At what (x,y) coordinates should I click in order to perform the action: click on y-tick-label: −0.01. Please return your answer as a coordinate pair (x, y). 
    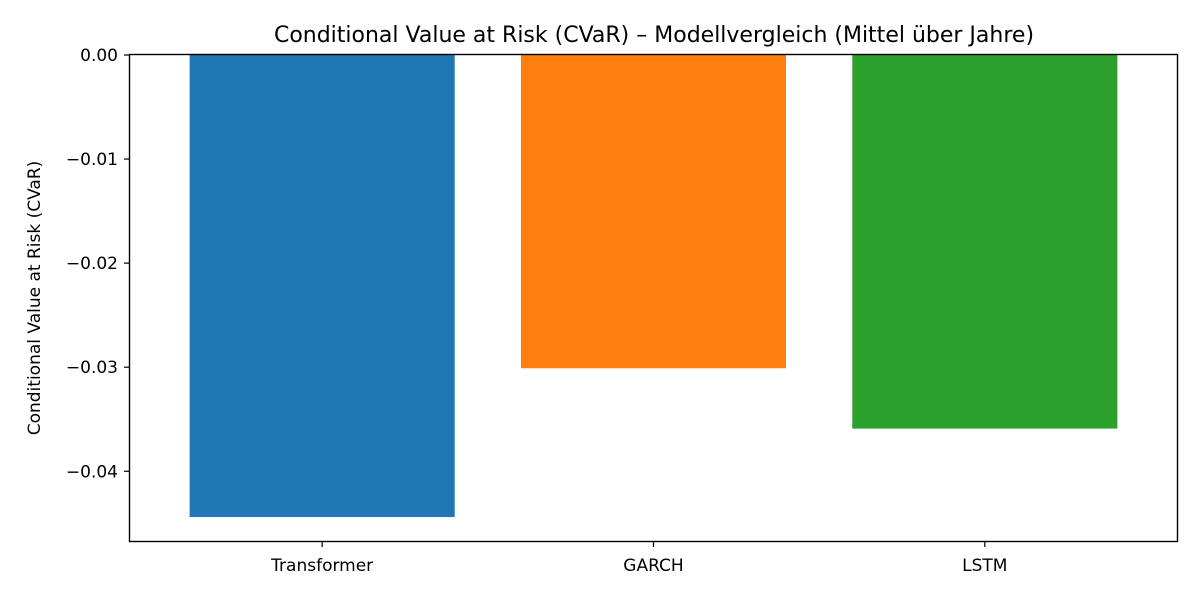
    Looking at the image, I should click on (92, 160).